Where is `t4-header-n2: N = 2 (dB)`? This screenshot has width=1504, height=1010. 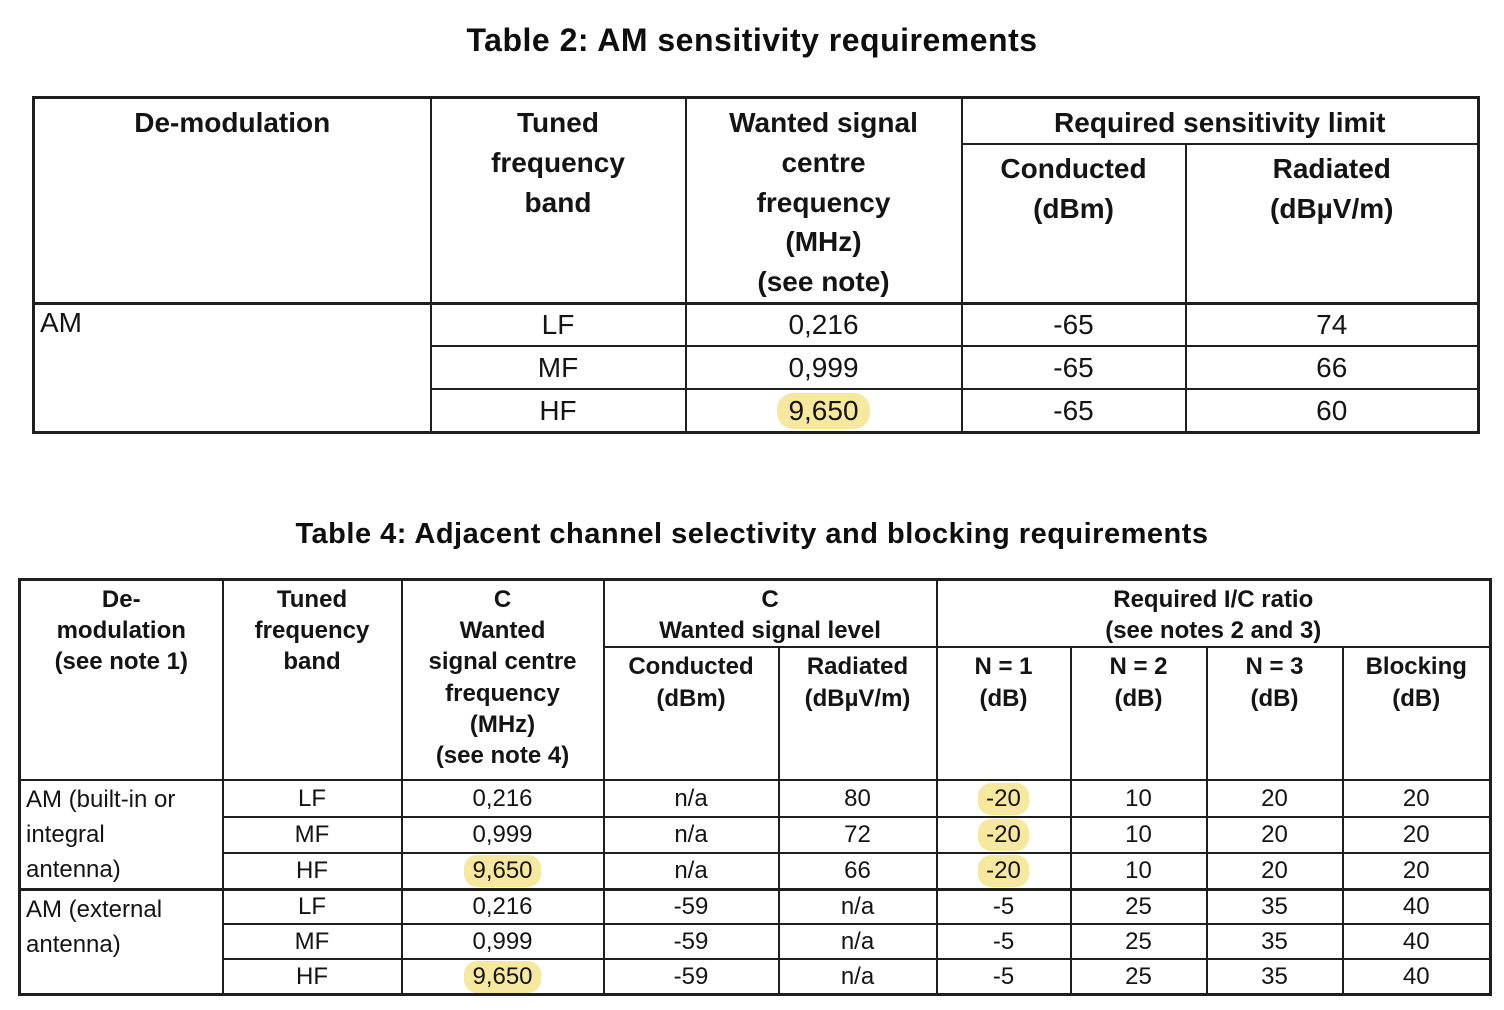 t4-header-n2: N = 2 (dB) is located at coordinates (1138, 714).